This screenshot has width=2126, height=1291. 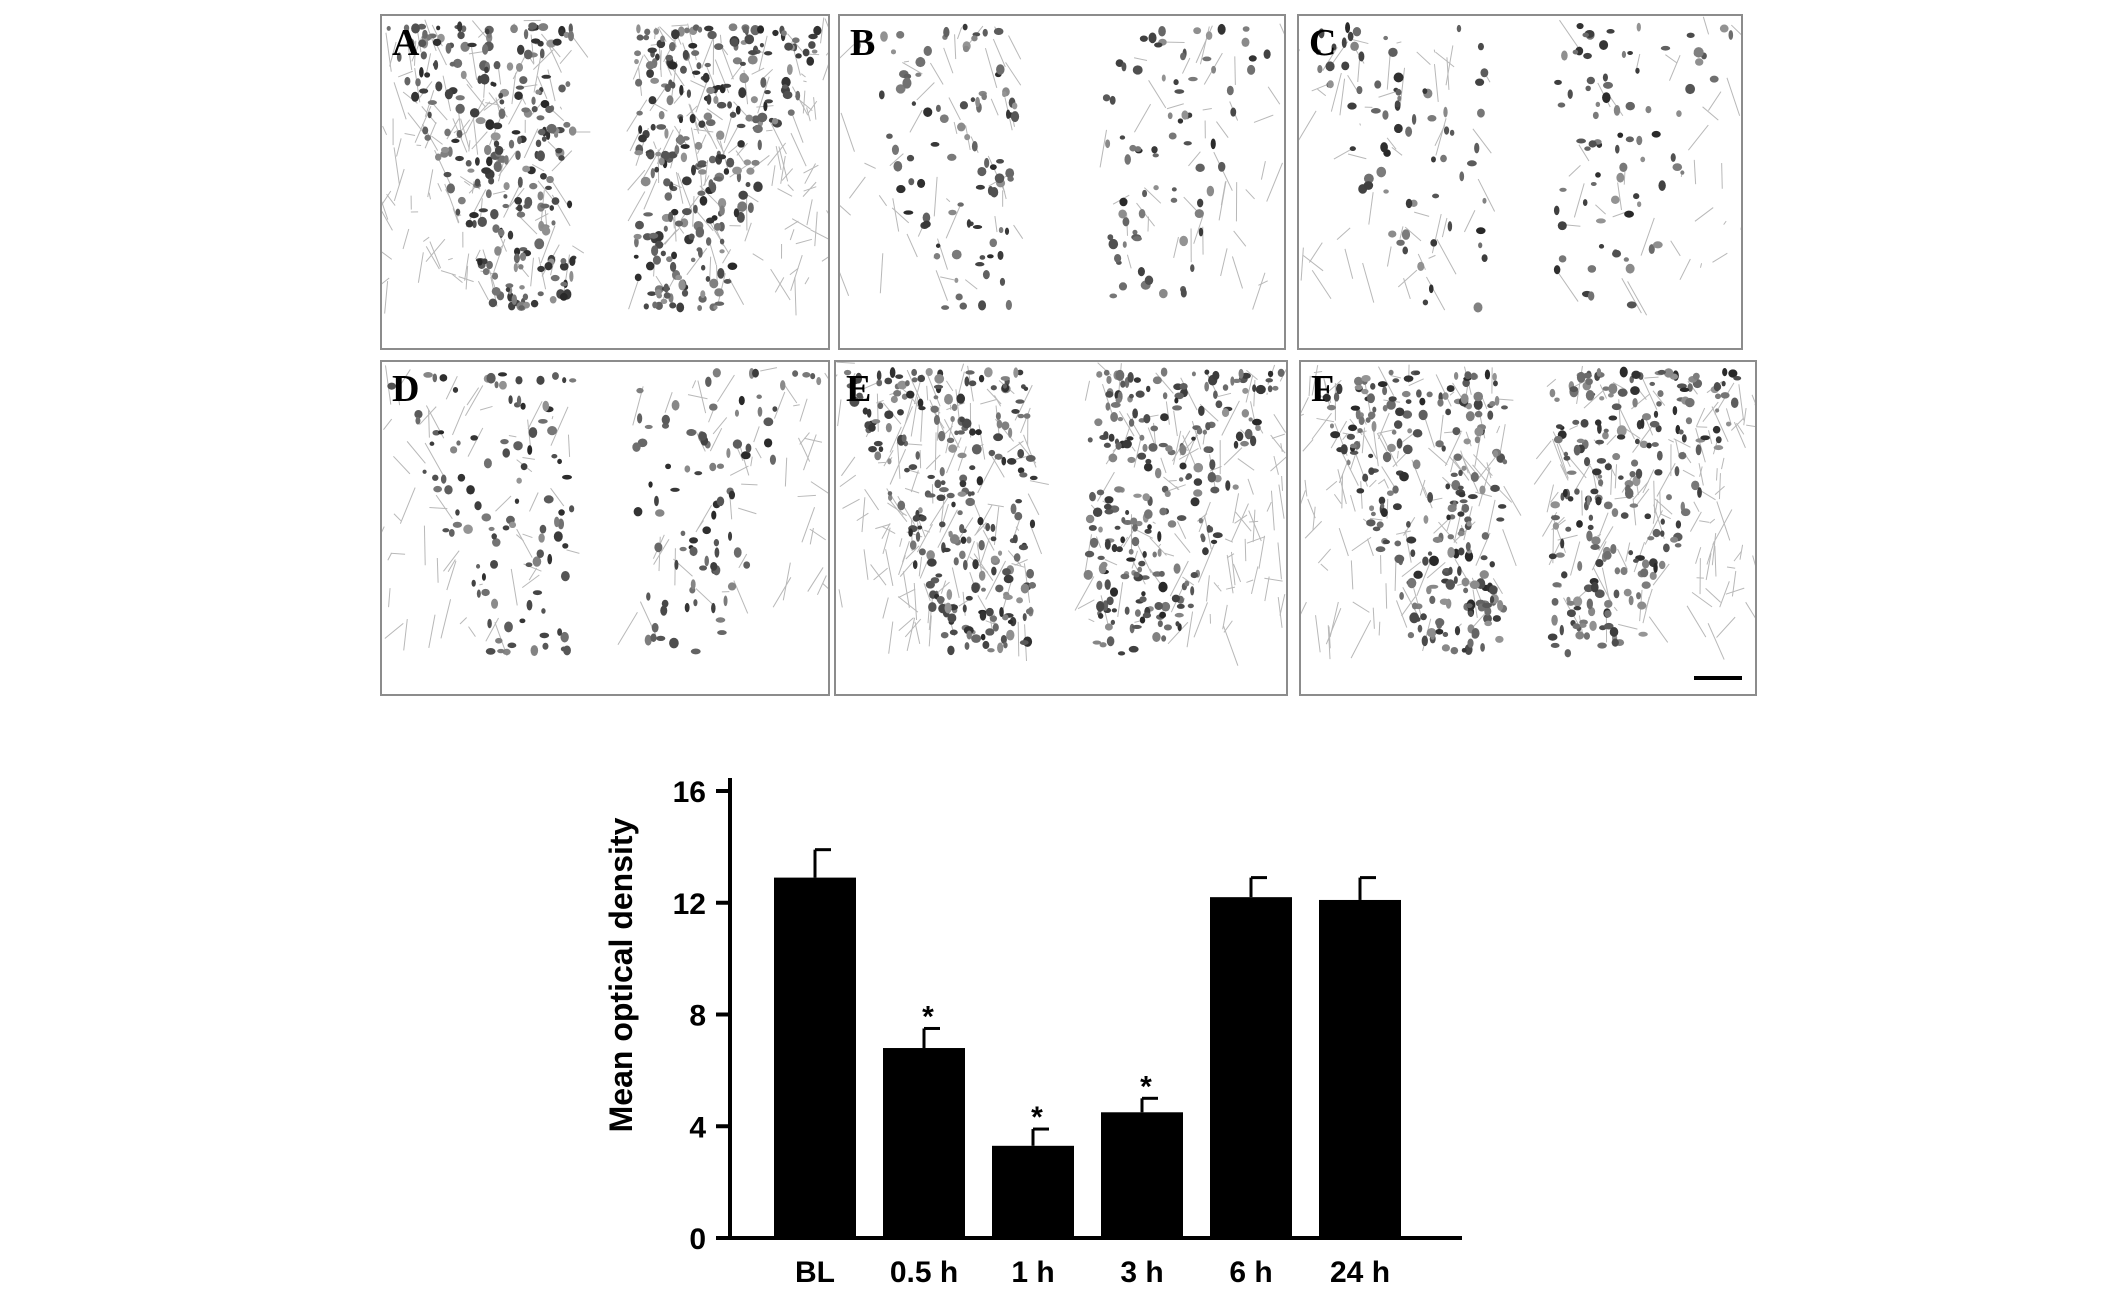 What do you see at coordinates (697, 1016) in the screenshot?
I see `y-tick-label: 8` at bounding box center [697, 1016].